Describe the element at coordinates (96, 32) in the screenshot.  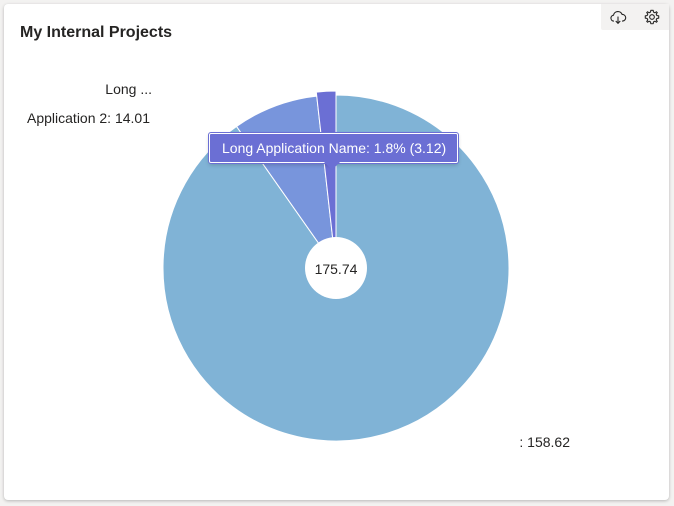
I see `card-title: My Internal Projects` at that location.